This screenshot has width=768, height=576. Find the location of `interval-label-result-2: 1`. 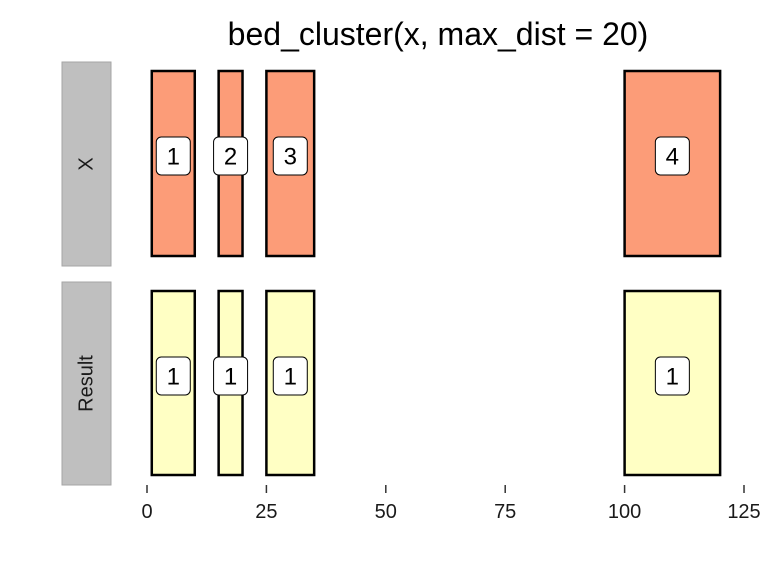

interval-label-result-2: 1 is located at coordinates (230, 377).